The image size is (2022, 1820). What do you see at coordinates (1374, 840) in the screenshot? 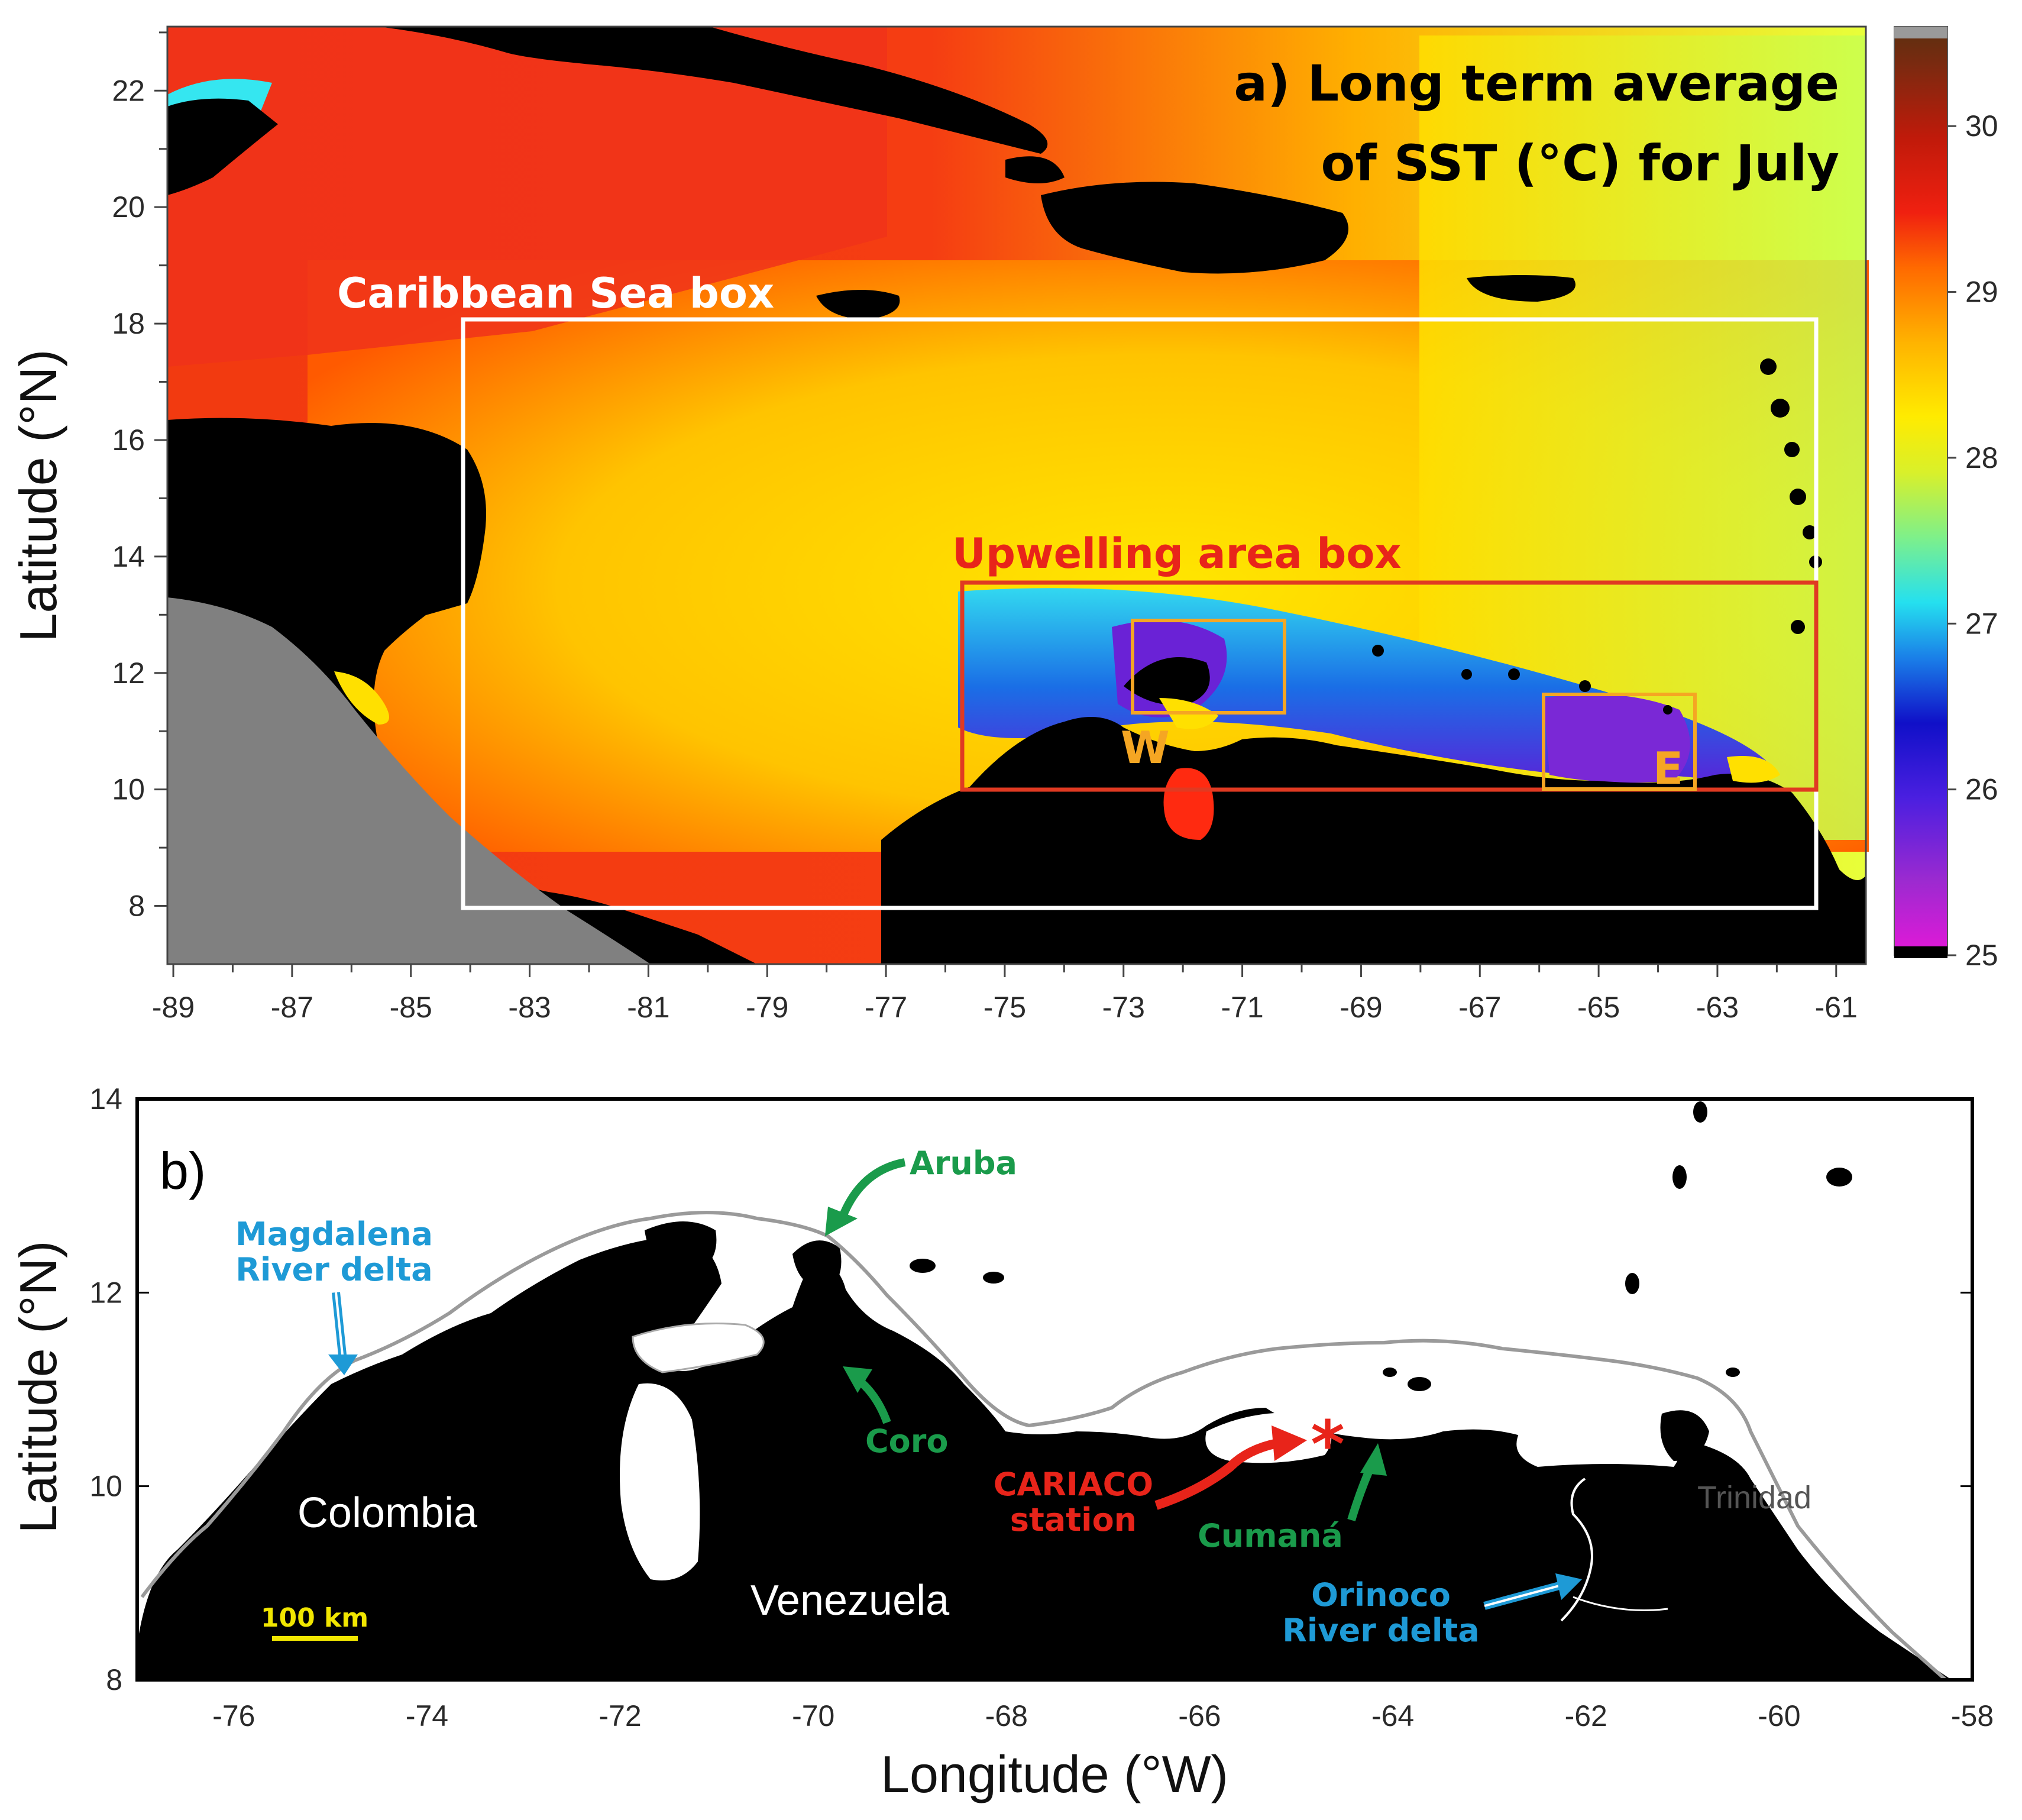
I see `land-south-america` at bounding box center [1374, 840].